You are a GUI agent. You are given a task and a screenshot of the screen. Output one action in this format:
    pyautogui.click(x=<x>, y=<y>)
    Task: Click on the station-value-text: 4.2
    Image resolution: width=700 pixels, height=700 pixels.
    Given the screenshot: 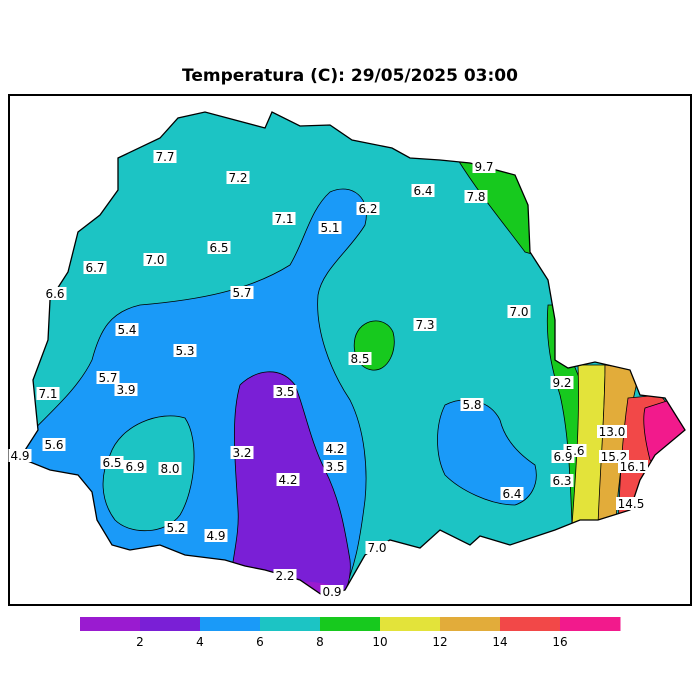 What is the action you would take?
    pyautogui.click(x=334, y=449)
    